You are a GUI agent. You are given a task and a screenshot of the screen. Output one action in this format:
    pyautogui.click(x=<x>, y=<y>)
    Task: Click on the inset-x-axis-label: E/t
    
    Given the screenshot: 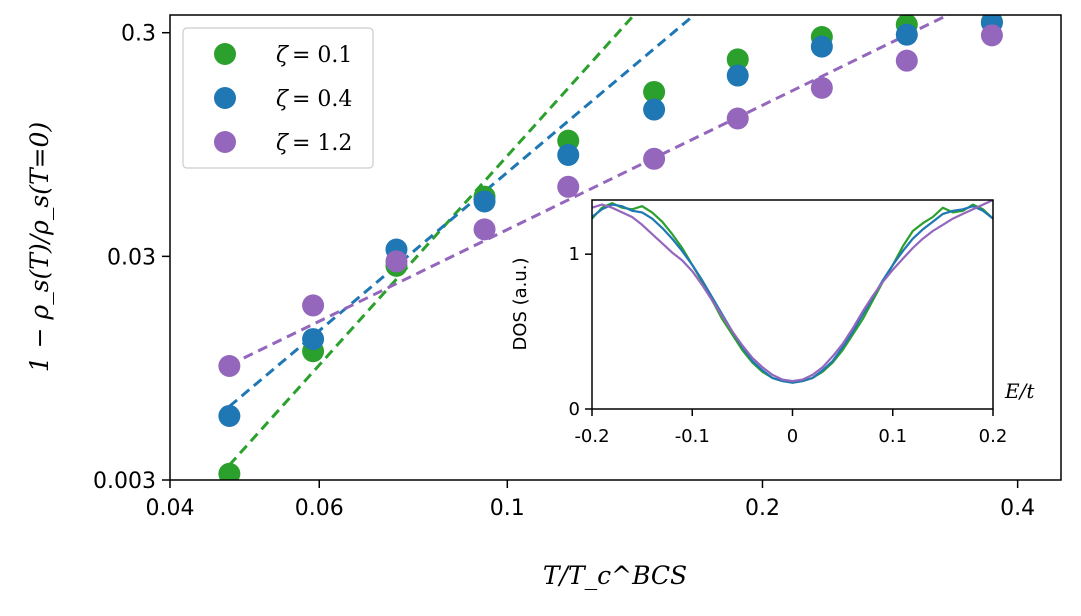 What is the action you would take?
    pyautogui.click(x=1019, y=391)
    